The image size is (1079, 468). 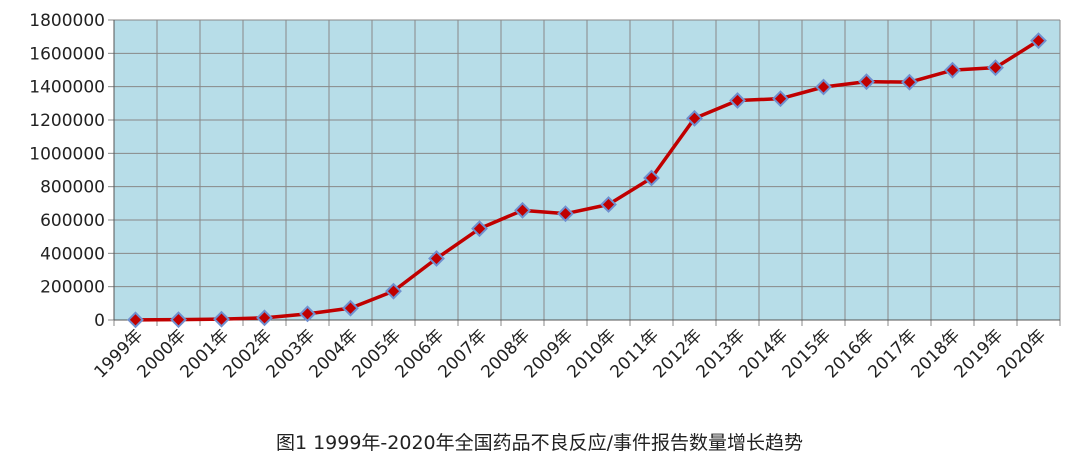 I want to click on y-tick-label: 1200000, so click(x=67, y=121).